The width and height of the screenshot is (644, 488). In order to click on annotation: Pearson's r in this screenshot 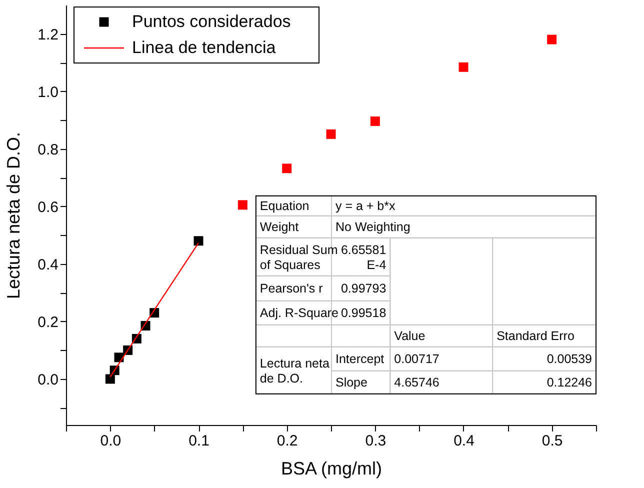, I will do `click(291, 288)`.